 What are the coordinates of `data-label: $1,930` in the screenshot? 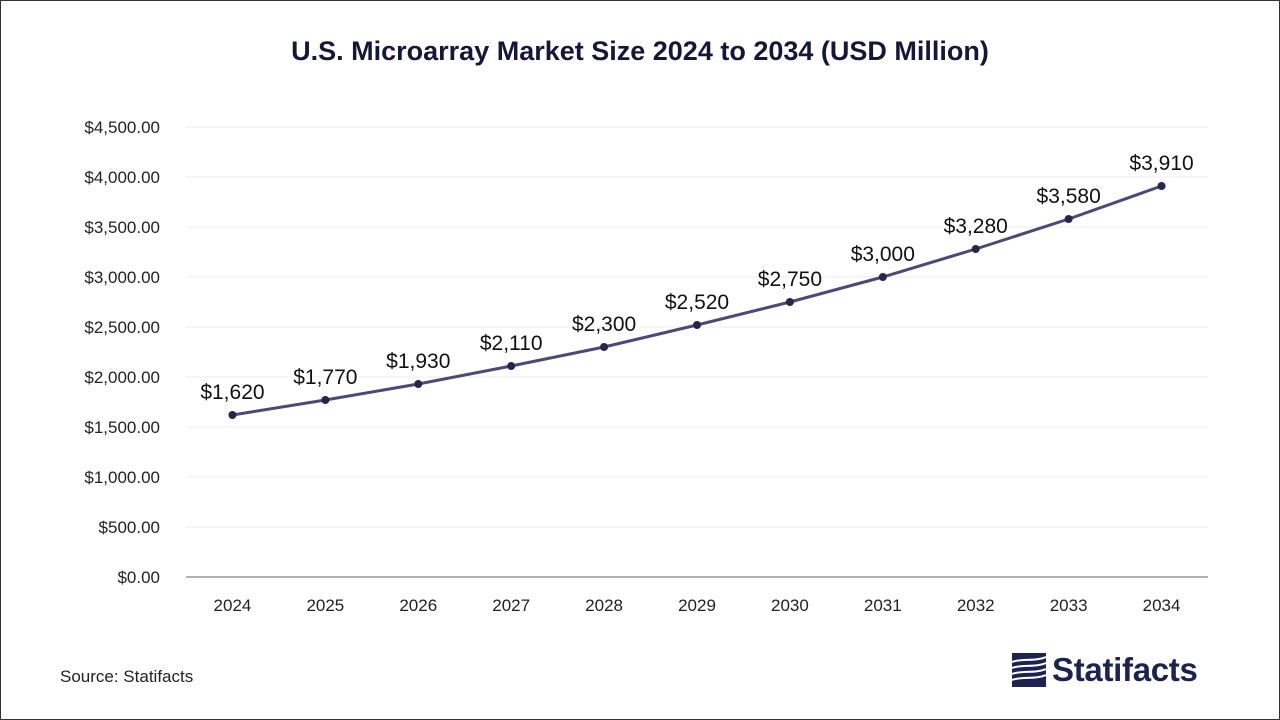 It's located at (418, 361).